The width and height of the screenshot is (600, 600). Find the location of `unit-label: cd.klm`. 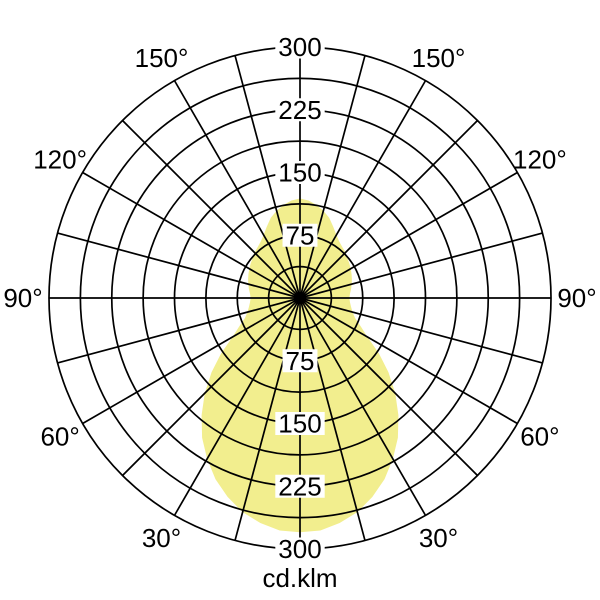

unit-label: cd.klm is located at coordinates (300, 578).